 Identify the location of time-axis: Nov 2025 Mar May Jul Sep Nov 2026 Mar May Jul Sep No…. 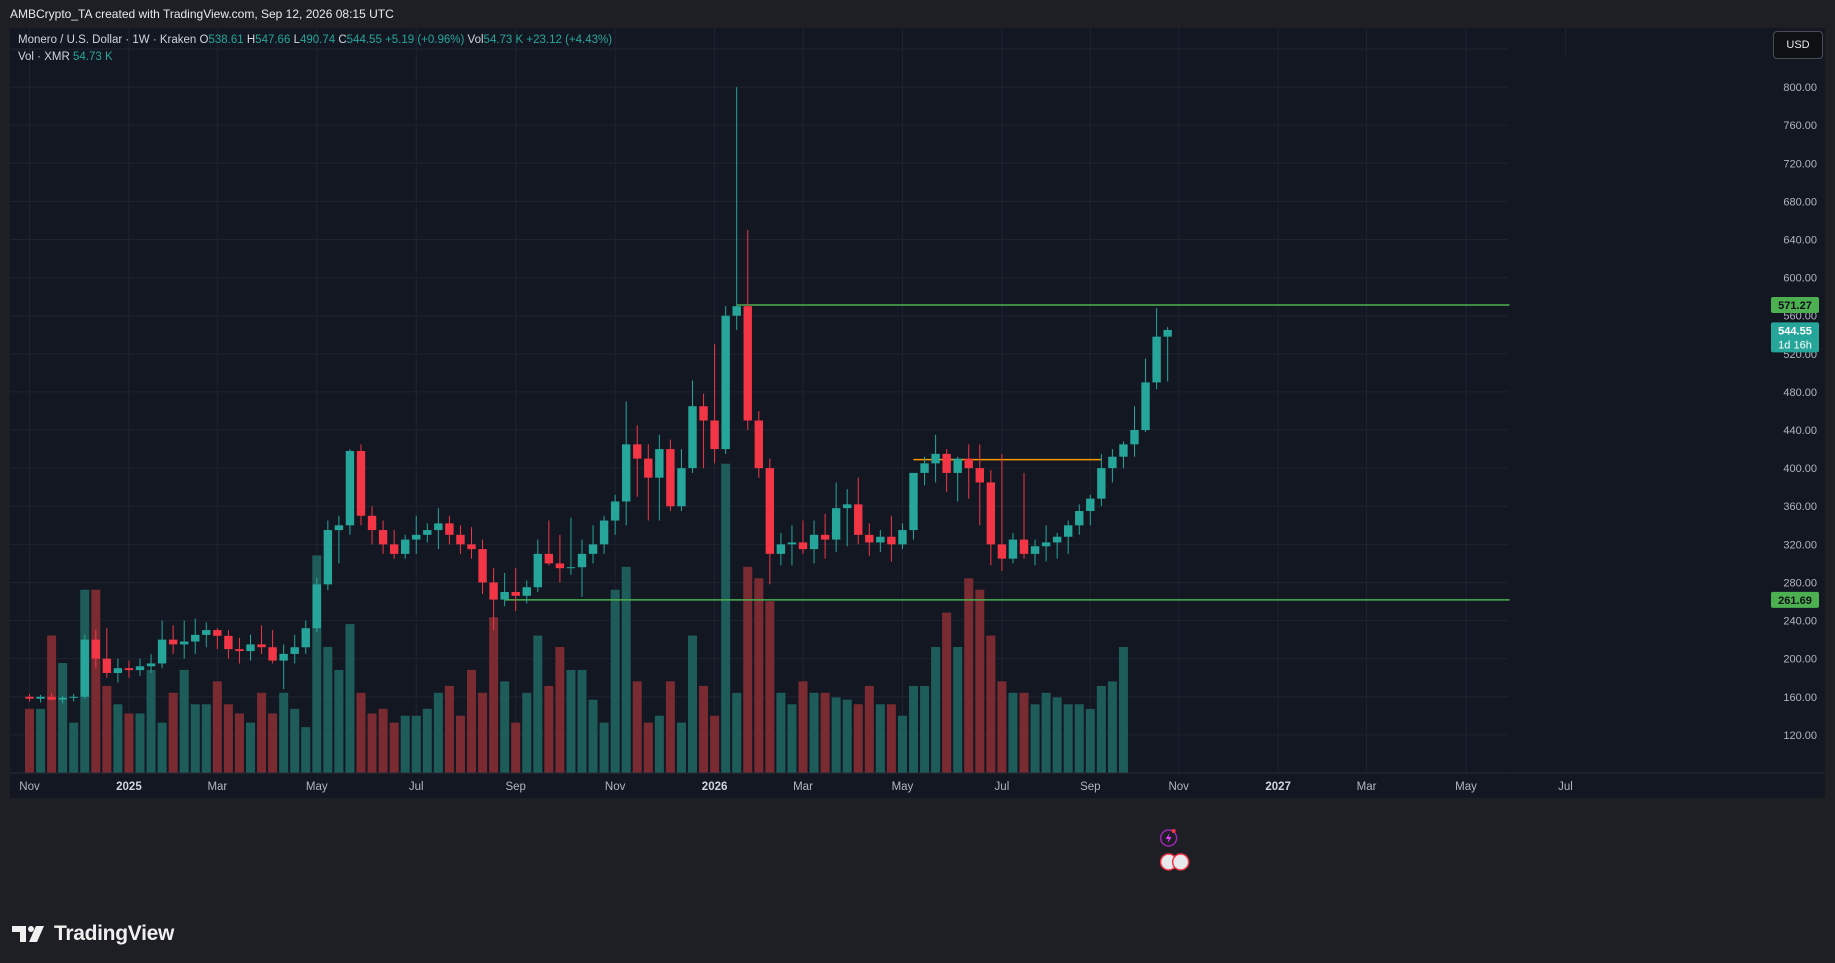
(917, 785).